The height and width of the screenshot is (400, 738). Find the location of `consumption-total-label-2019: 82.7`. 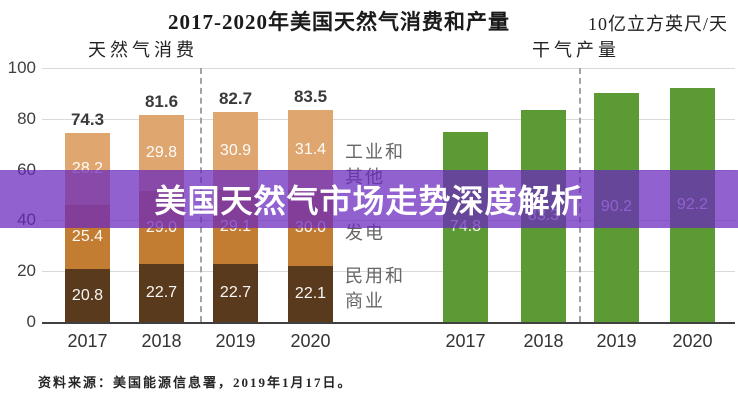

consumption-total-label-2019: 82.7 is located at coordinates (235, 98).